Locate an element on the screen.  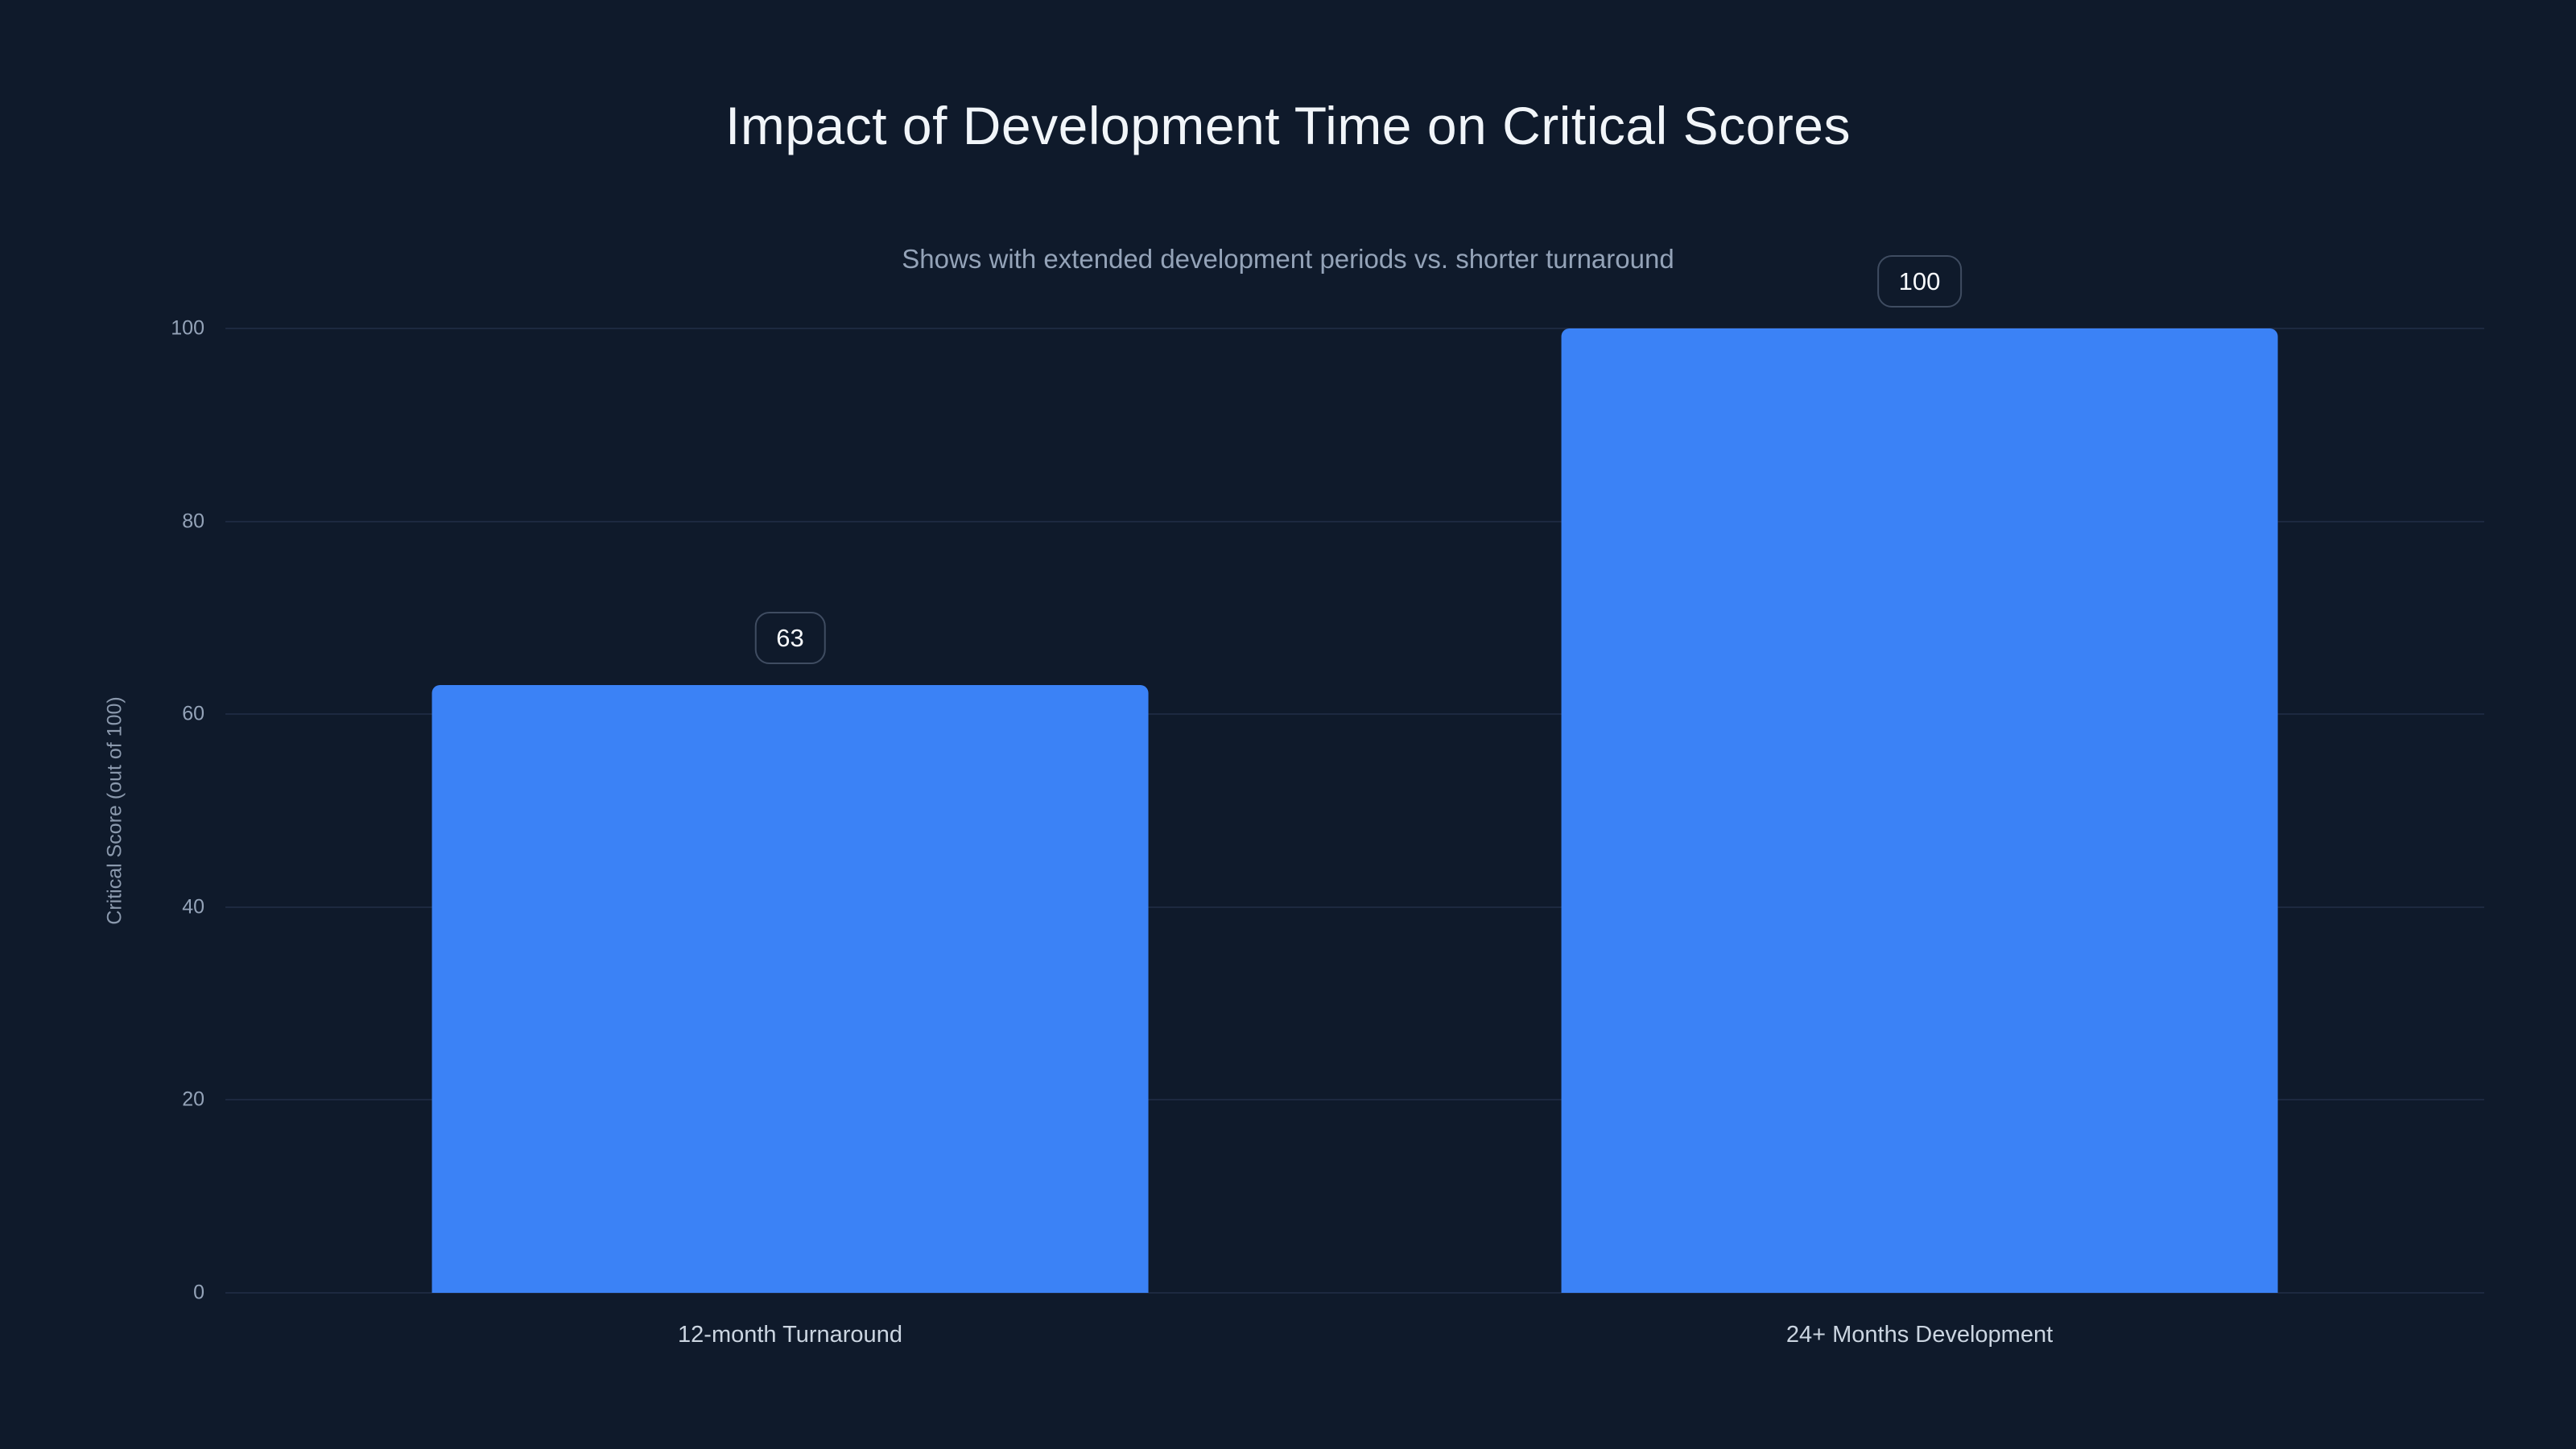
value-label: 63 is located at coordinates (790, 638).